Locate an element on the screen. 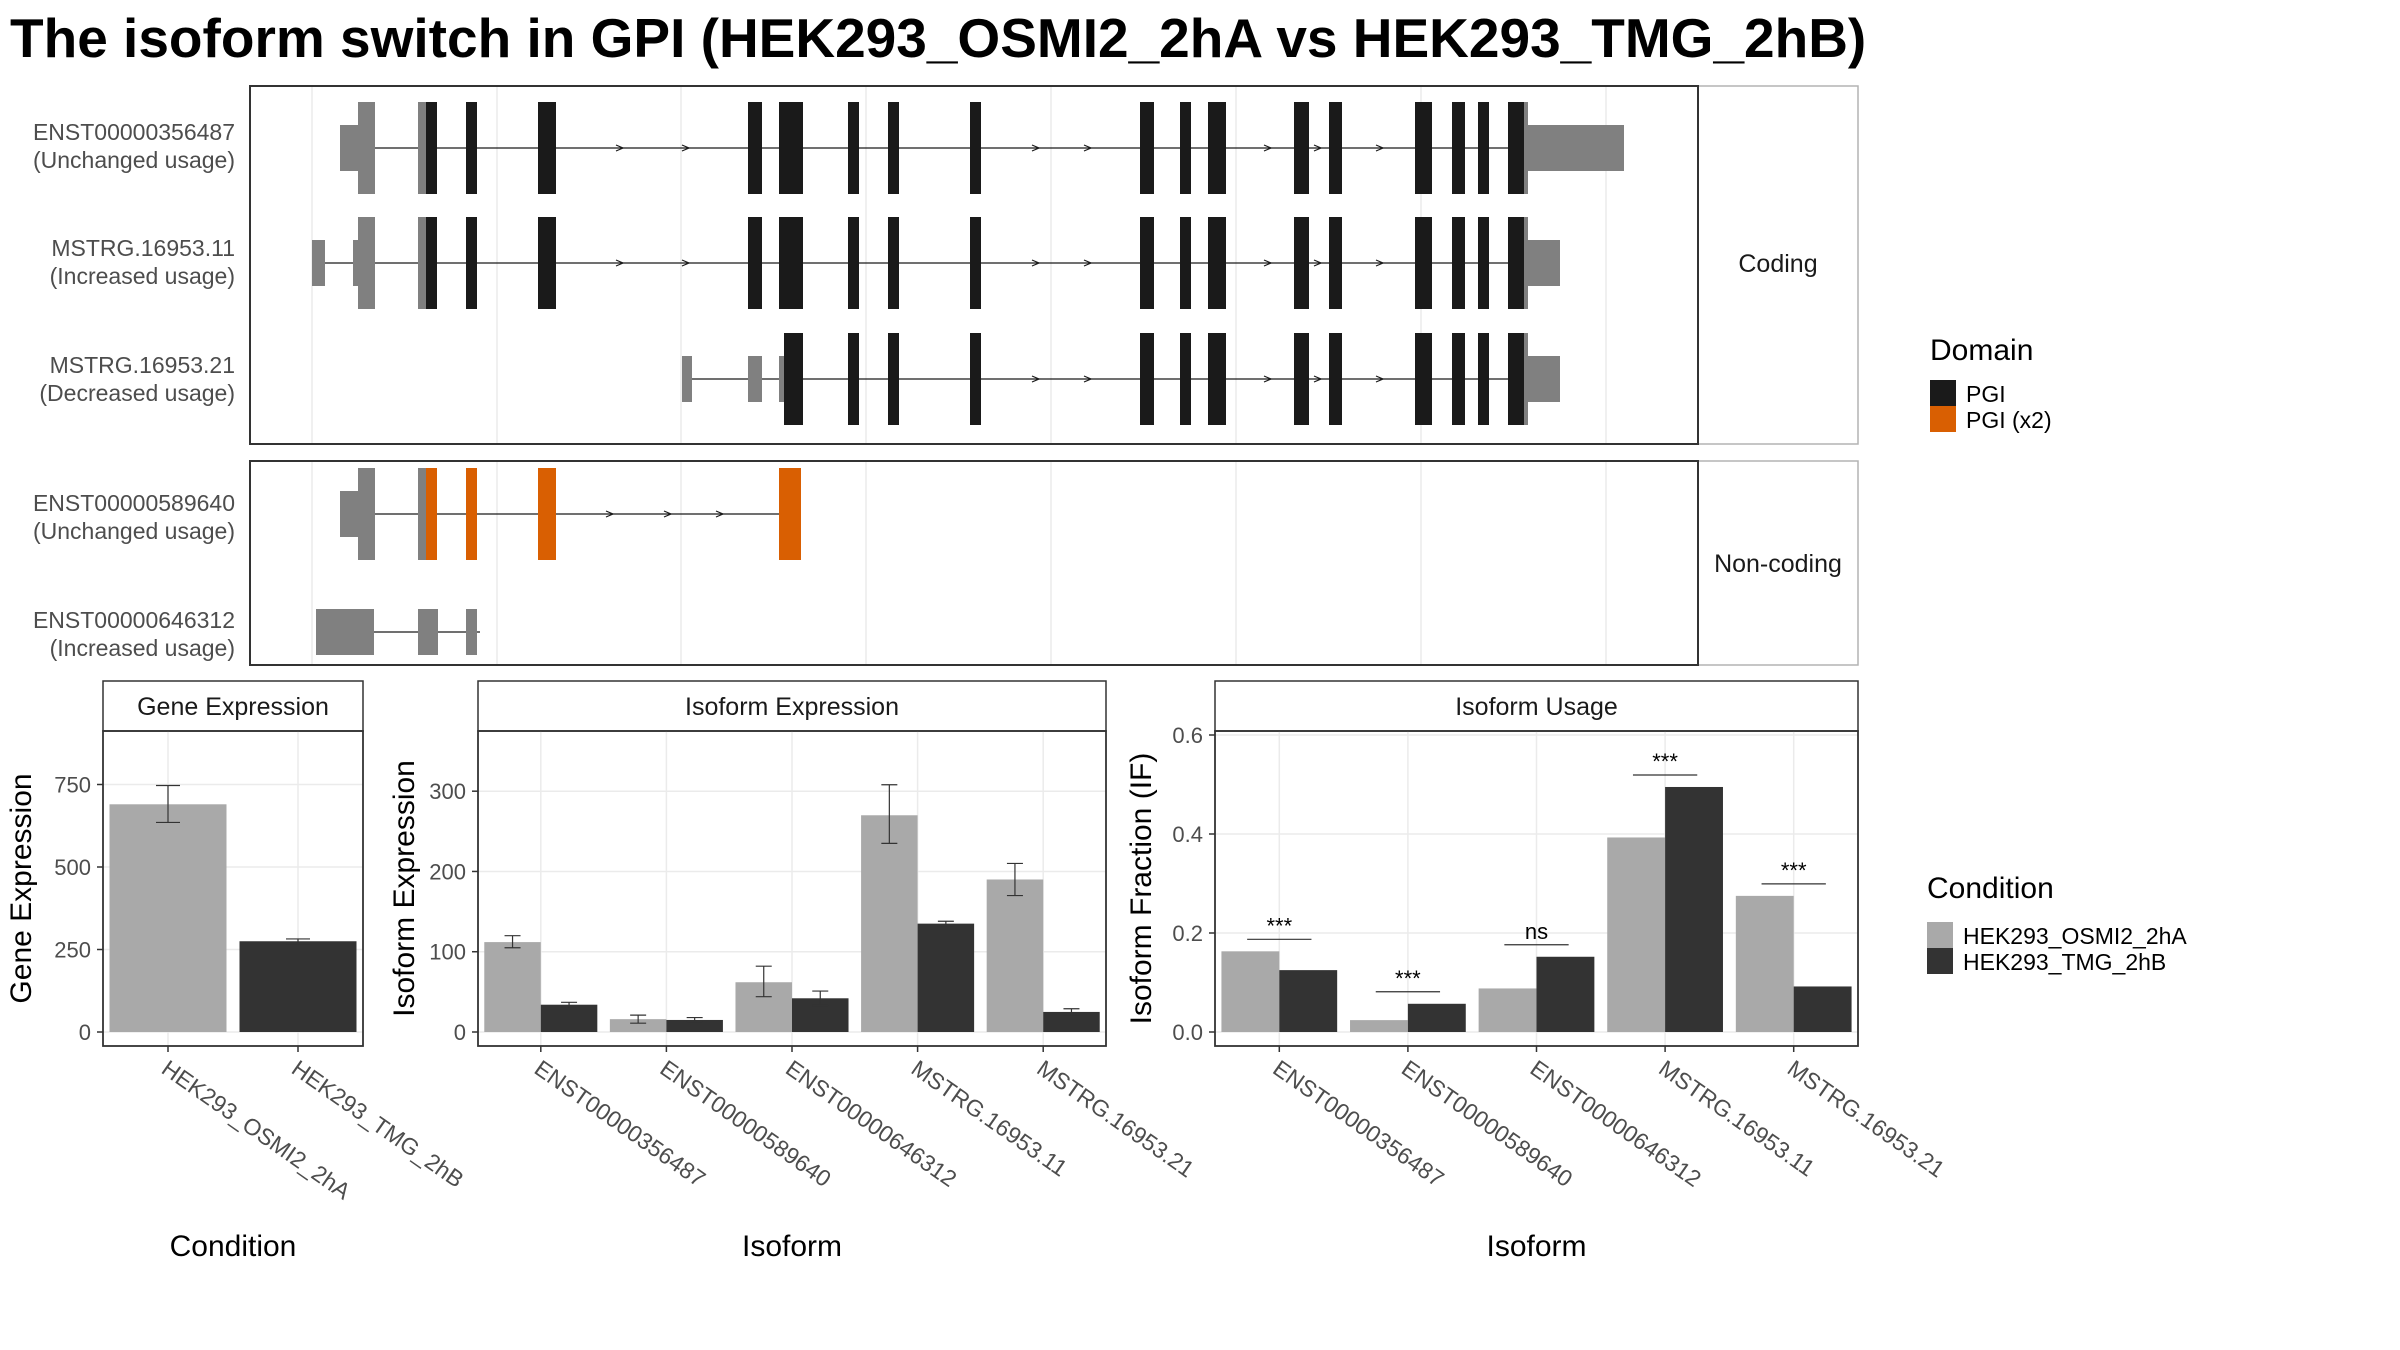 The height and width of the screenshot is (1350, 2400). domain-legend-title: Domain is located at coordinates (1981, 350).